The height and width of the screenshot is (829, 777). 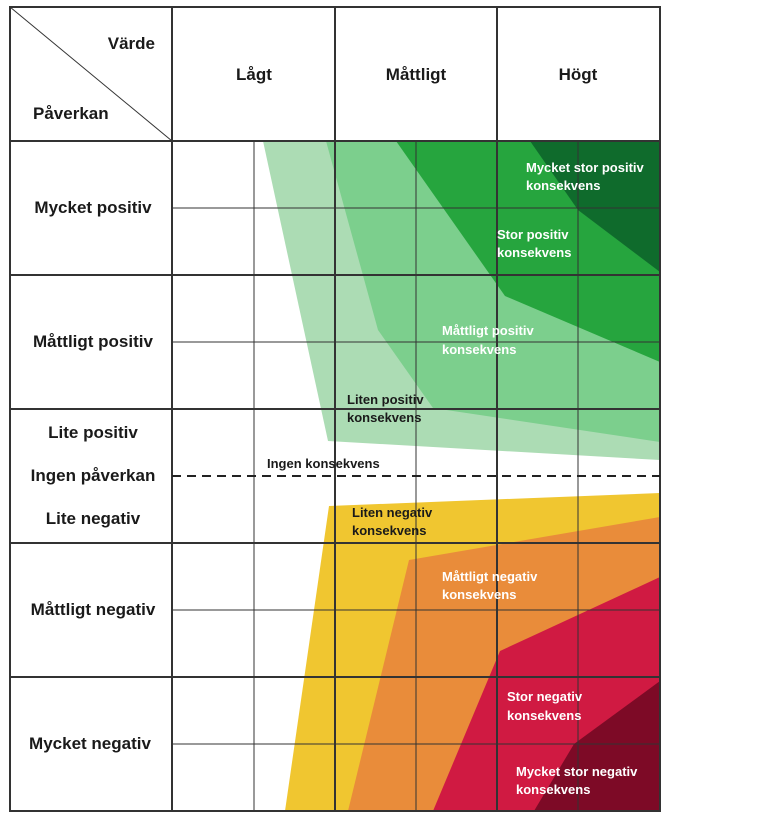 I want to click on row-header-moderately-positive: Måttligt positiv, so click(x=93, y=341).